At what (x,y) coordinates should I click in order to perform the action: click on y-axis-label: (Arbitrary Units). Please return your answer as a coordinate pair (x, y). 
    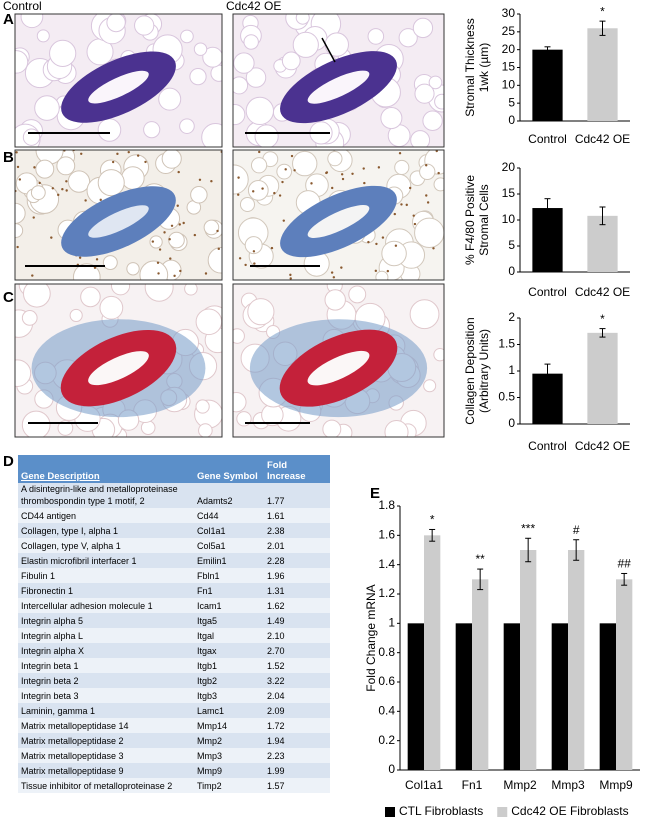
    Looking at the image, I should click on (484, 371).